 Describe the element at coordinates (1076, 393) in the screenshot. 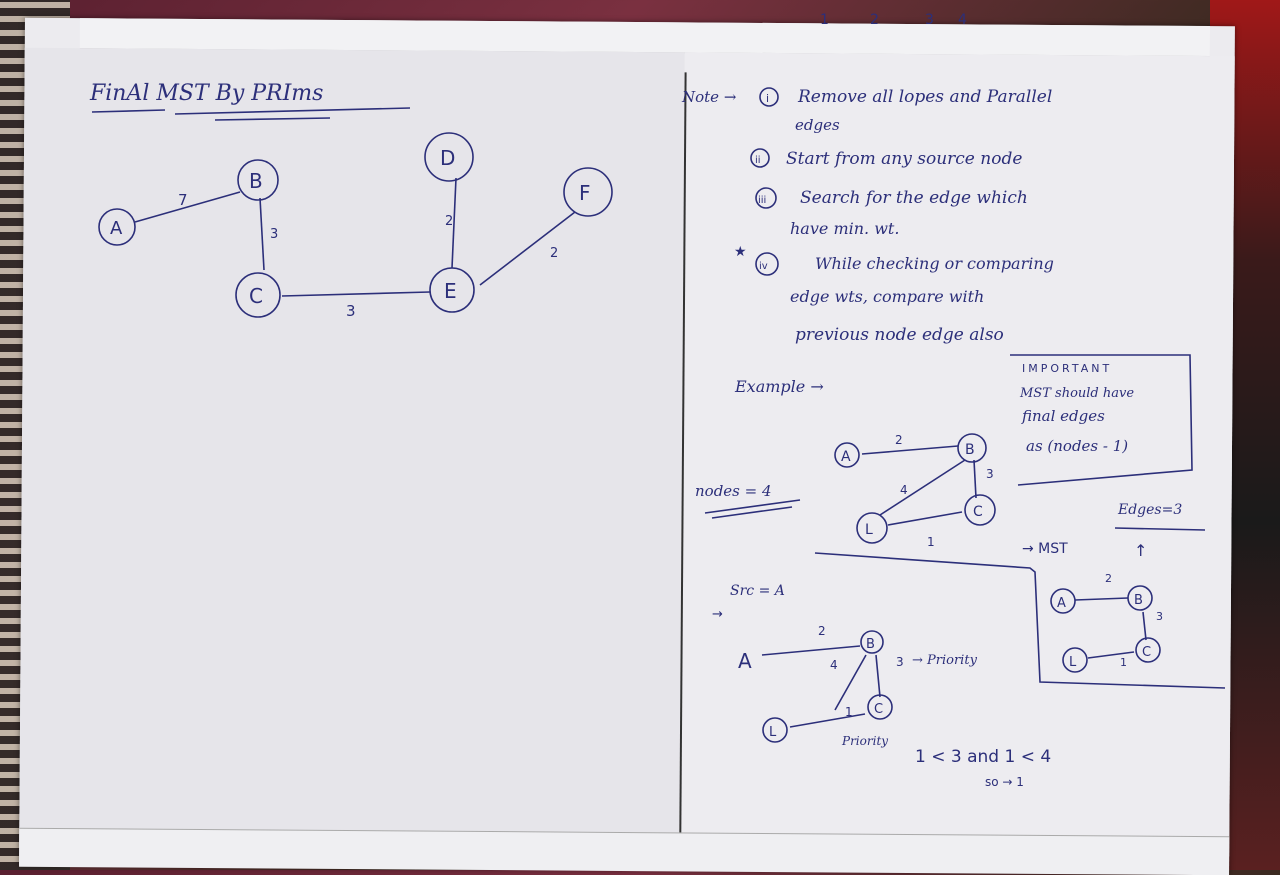

I see `important-line: MST should have` at that location.